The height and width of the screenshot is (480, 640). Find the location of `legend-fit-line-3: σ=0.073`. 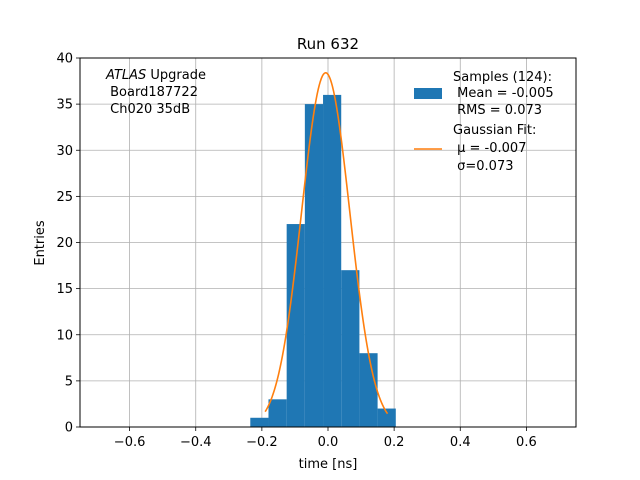

legend-fit-line-3: σ=0.073 is located at coordinates (483, 166).